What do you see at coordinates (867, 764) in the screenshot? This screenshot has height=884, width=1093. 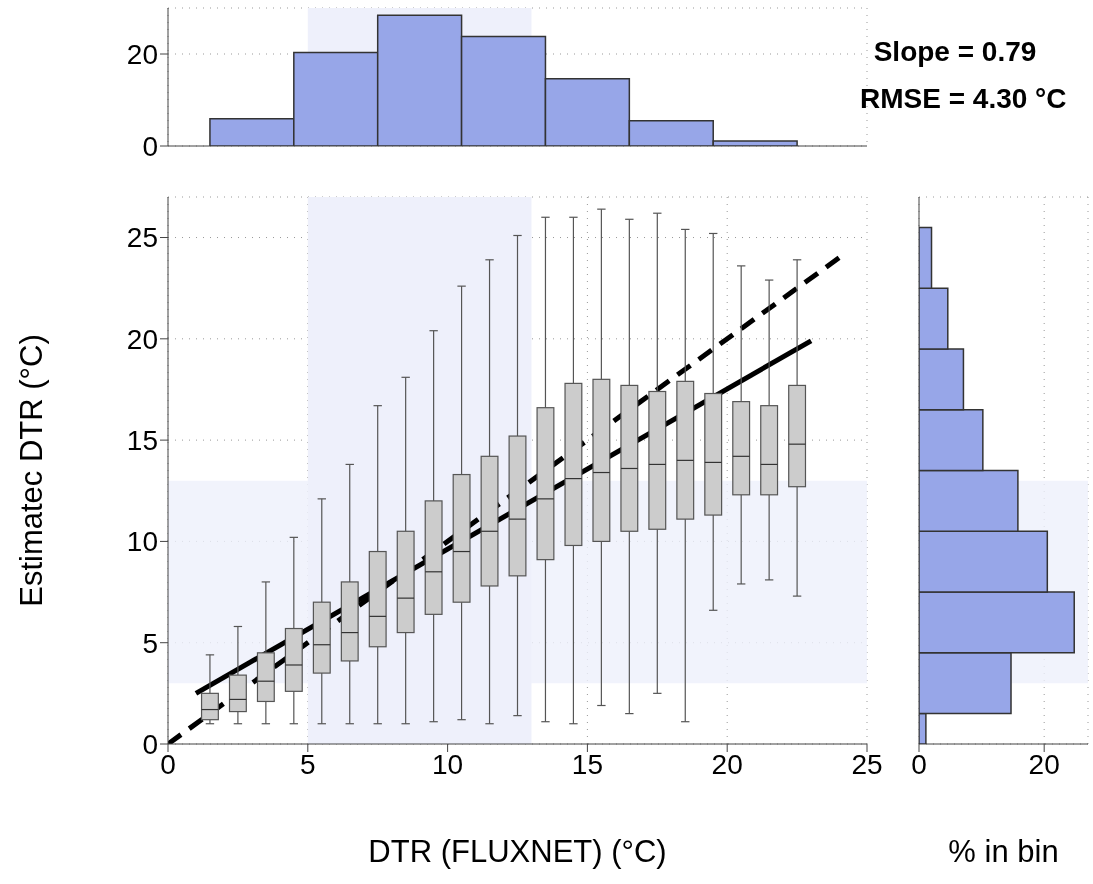 I see `x-tick-label: 25` at bounding box center [867, 764].